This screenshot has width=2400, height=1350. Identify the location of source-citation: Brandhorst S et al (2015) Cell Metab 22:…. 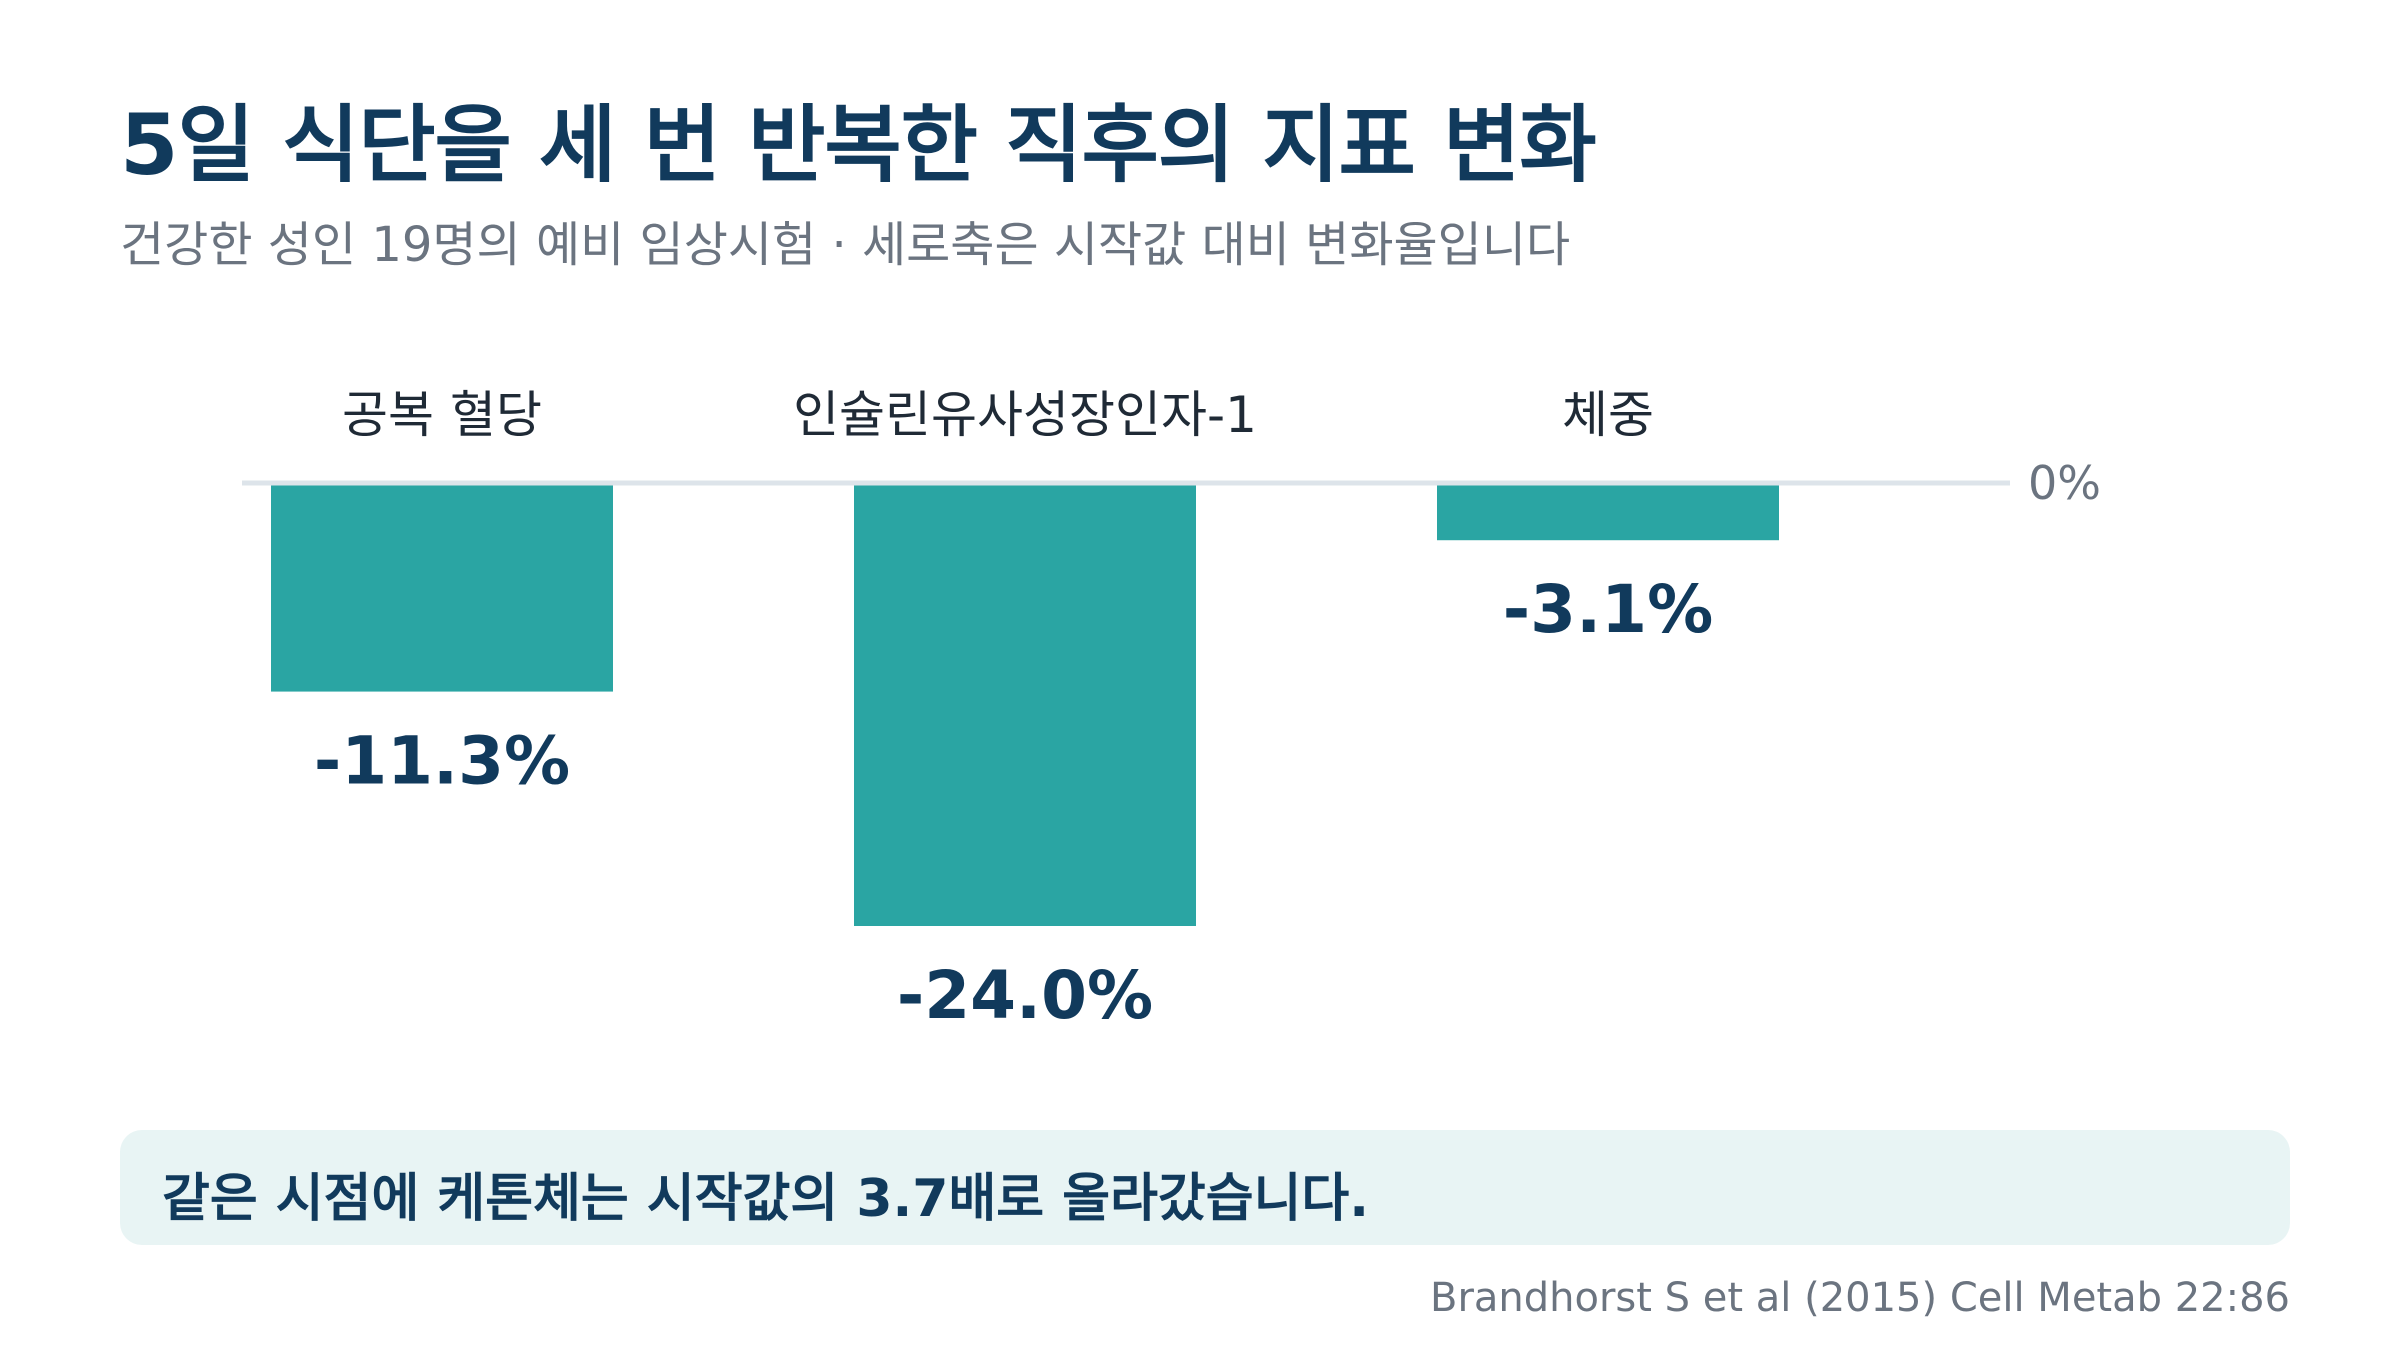
(1860, 1298).